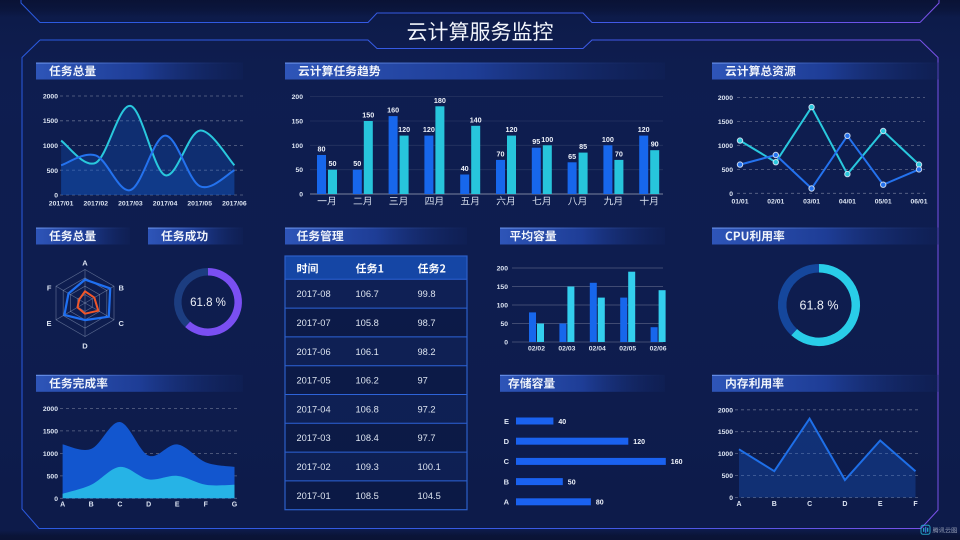 The height and width of the screenshot is (540, 960). Describe the element at coordinates (572, 156) in the screenshot. I see `svg-text: 65` at that location.